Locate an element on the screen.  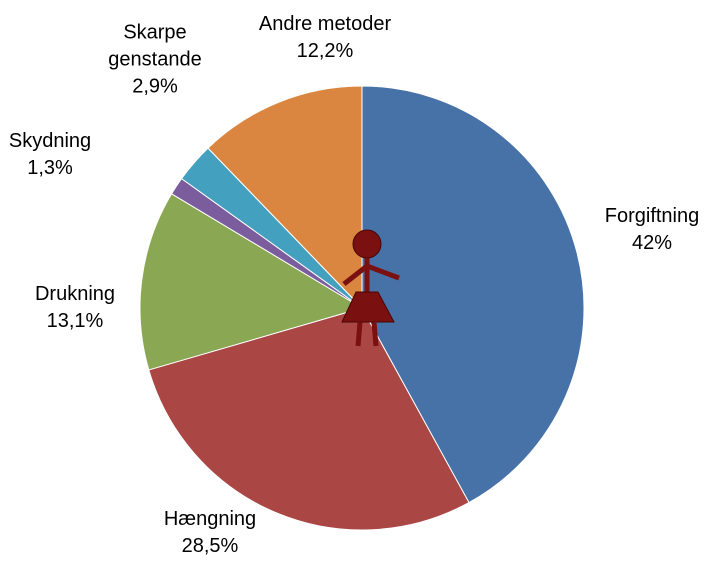
category-label: Forgiftning is located at coordinates (652, 216).